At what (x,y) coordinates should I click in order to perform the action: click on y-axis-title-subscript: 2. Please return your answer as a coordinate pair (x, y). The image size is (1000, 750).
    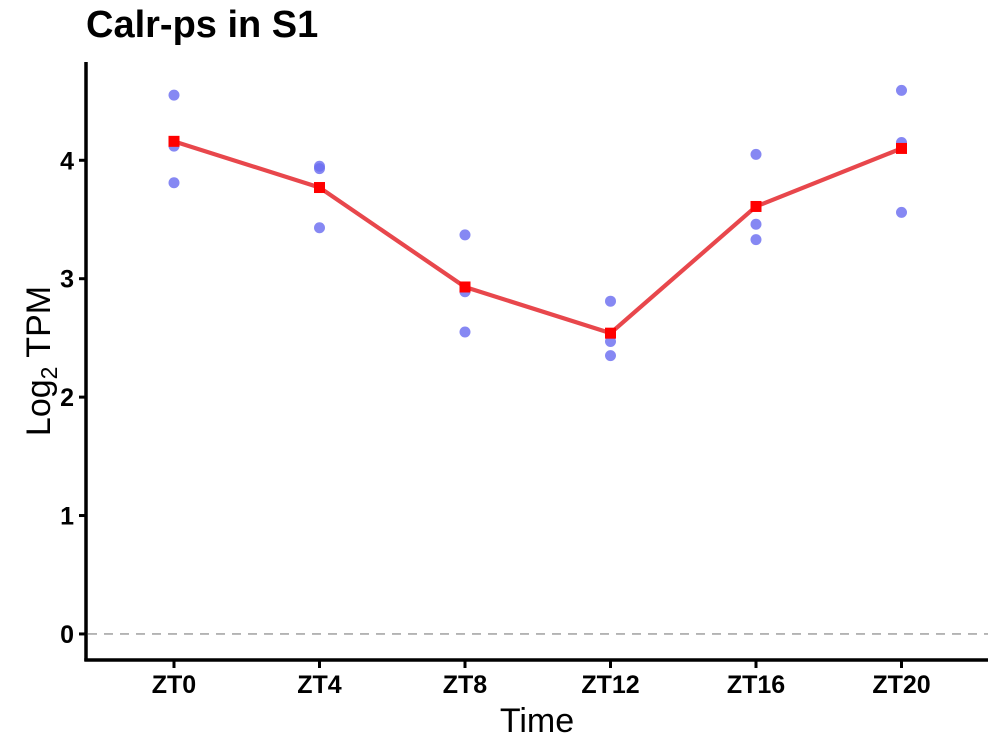
    Looking at the image, I should click on (49, 373).